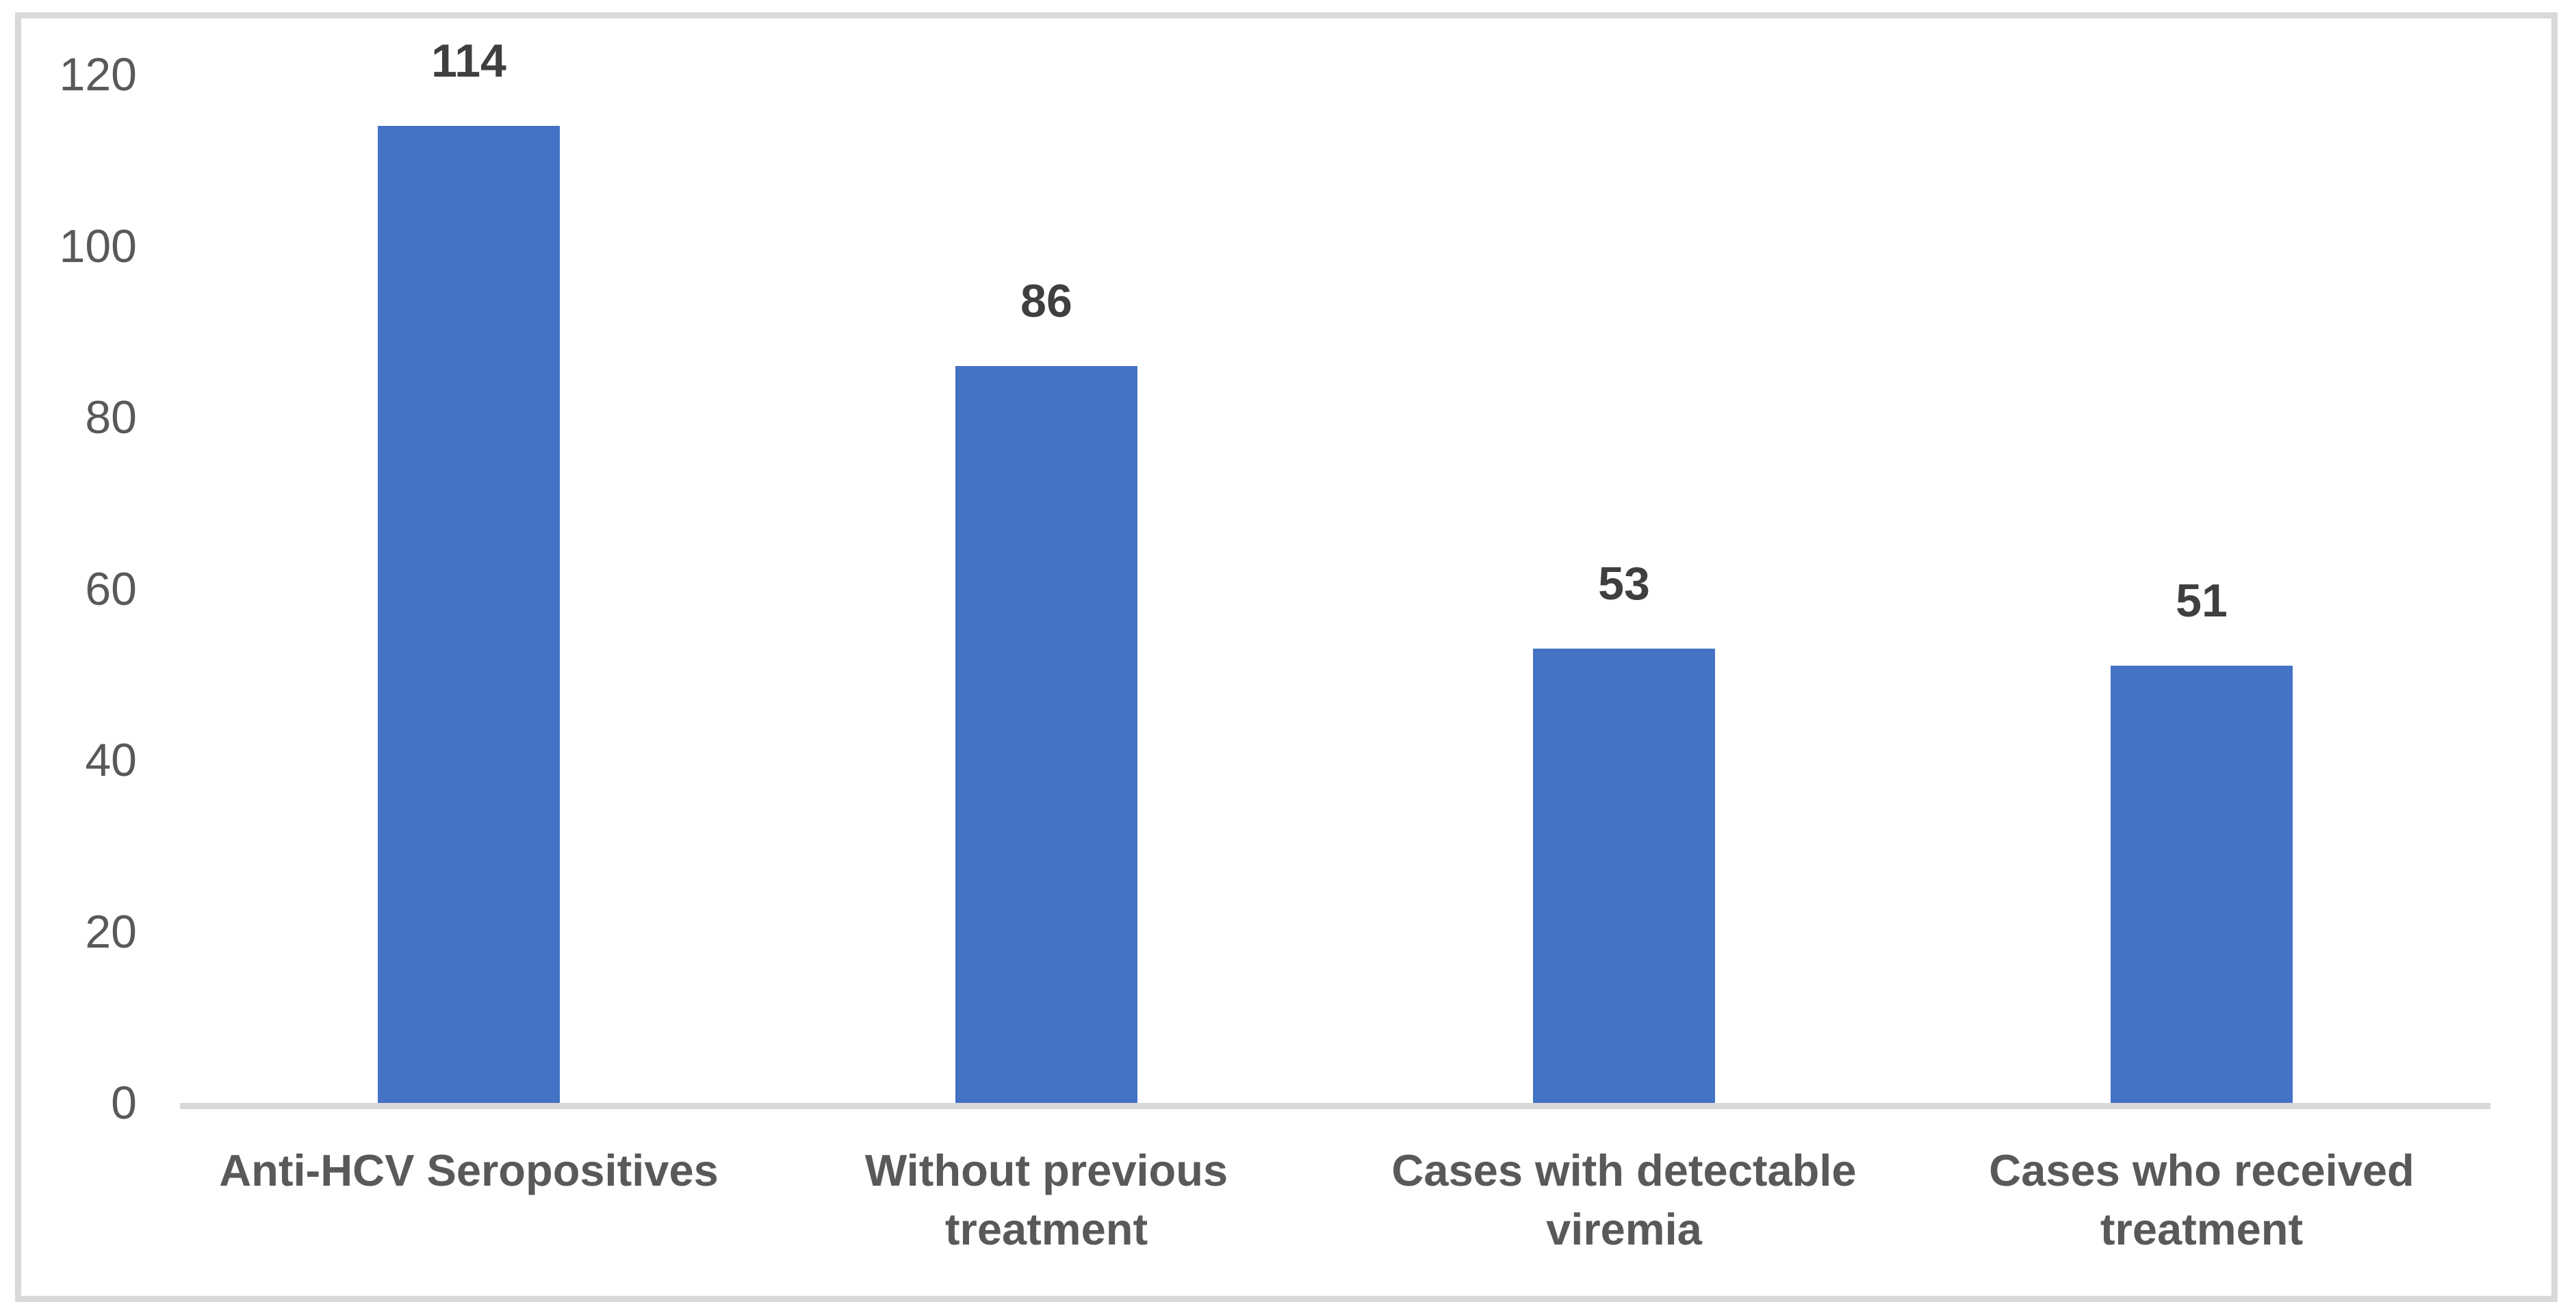 The height and width of the screenshot is (1315, 2576). What do you see at coordinates (1624, 584) in the screenshot?
I see `bar-value-label: 53` at bounding box center [1624, 584].